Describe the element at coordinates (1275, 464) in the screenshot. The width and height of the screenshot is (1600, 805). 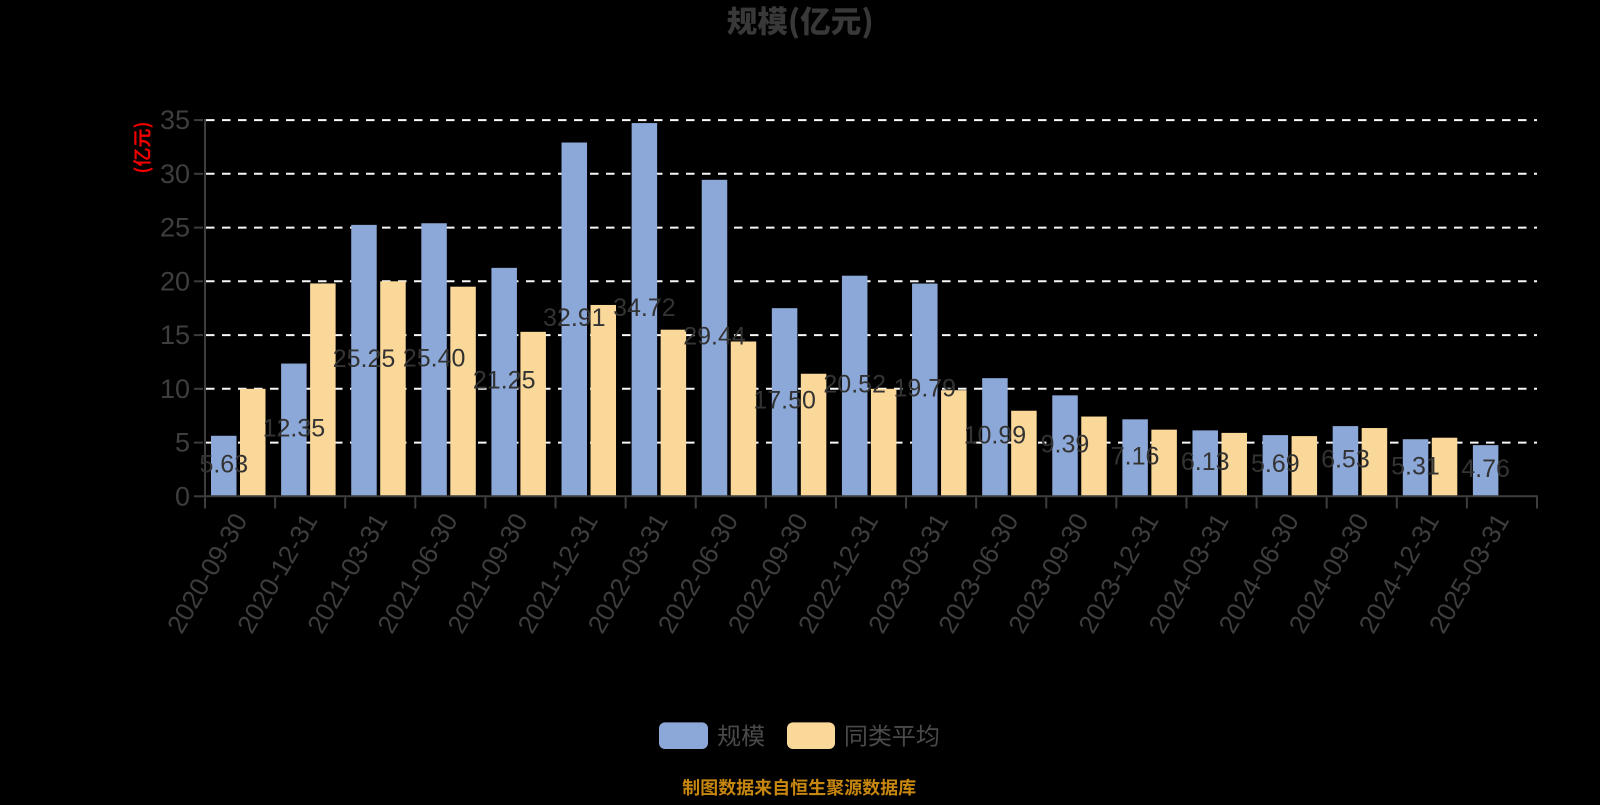
I see `svg-text: 5.69` at that location.